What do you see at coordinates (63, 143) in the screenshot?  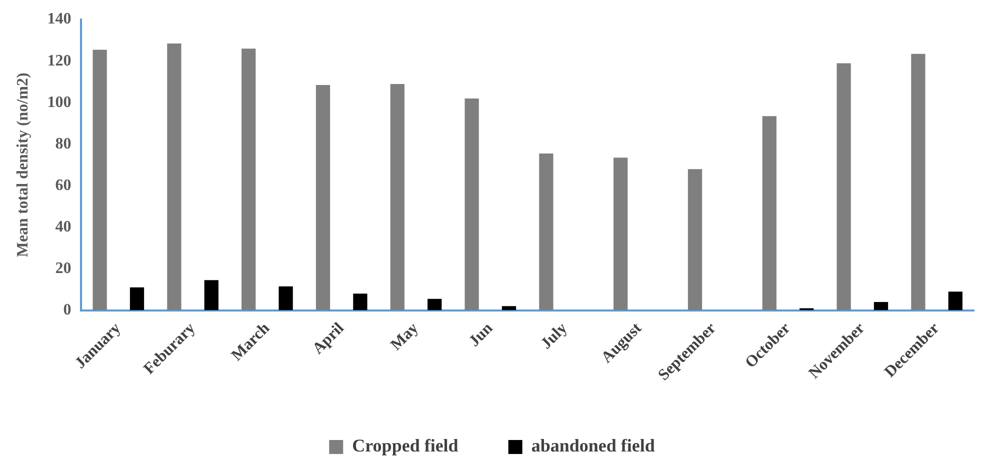 I see `y-tick-label: 80` at bounding box center [63, 143].